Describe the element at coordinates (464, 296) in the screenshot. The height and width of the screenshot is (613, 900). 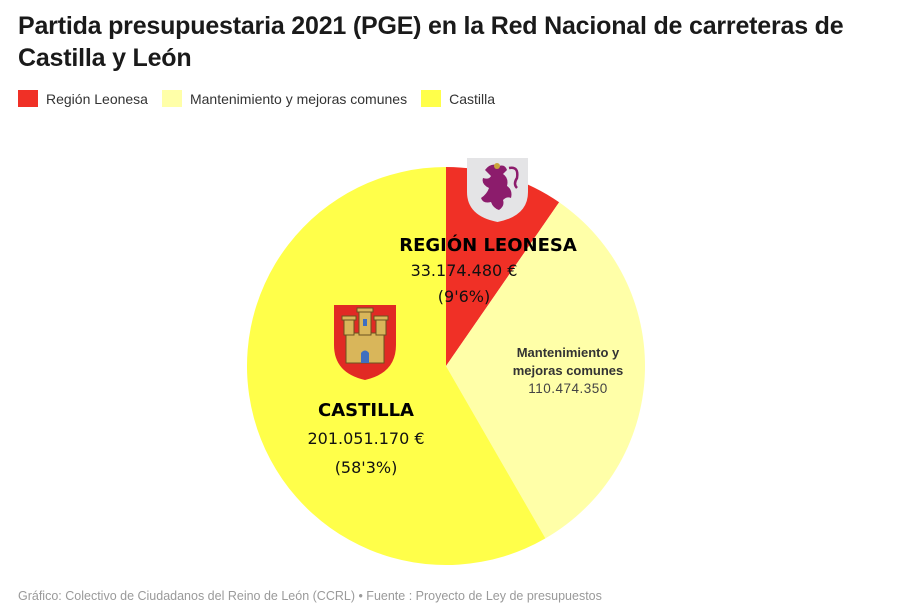
I see `slice-percentage: (9'6%)` at that location.